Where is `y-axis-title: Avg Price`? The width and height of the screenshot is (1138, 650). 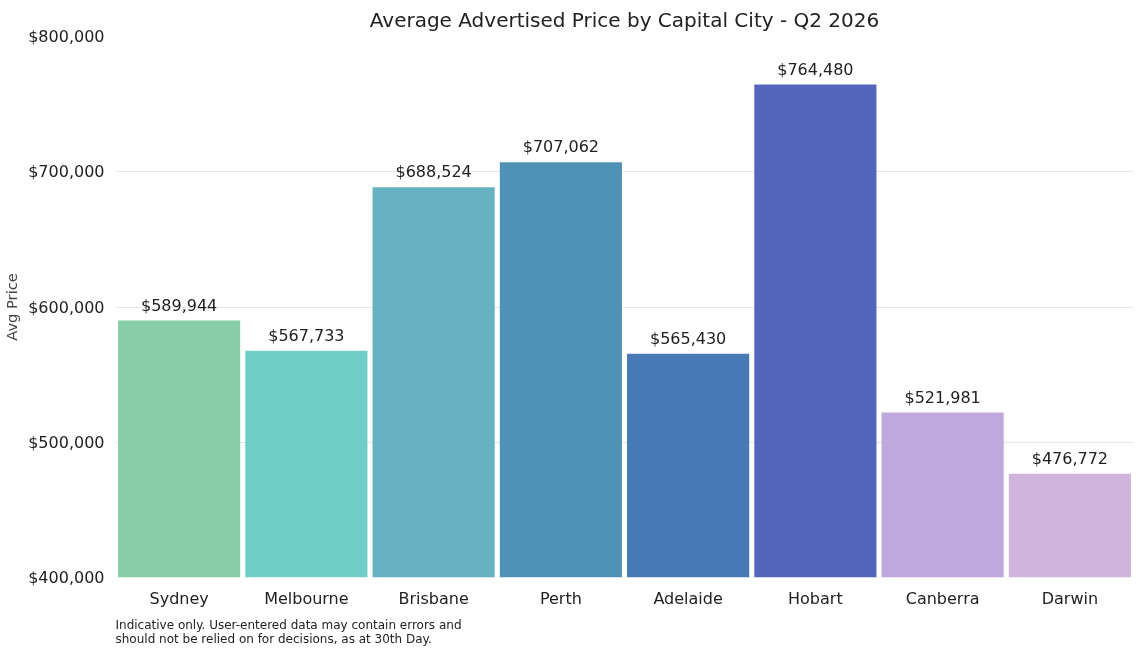 y-axis-title: Avg Price is located at coordinates (12, 307).